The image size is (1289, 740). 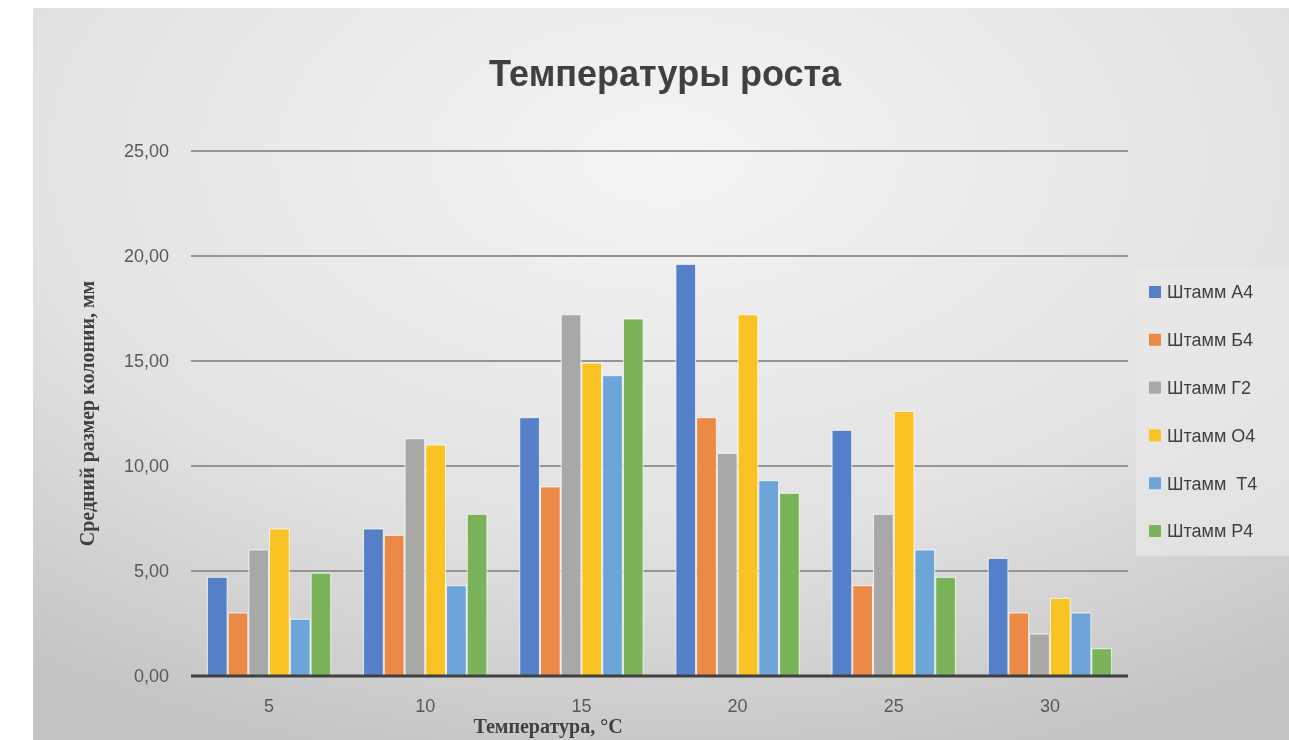 I want to click on legend-label: Штамм А4, so click(x=1210, y=292).